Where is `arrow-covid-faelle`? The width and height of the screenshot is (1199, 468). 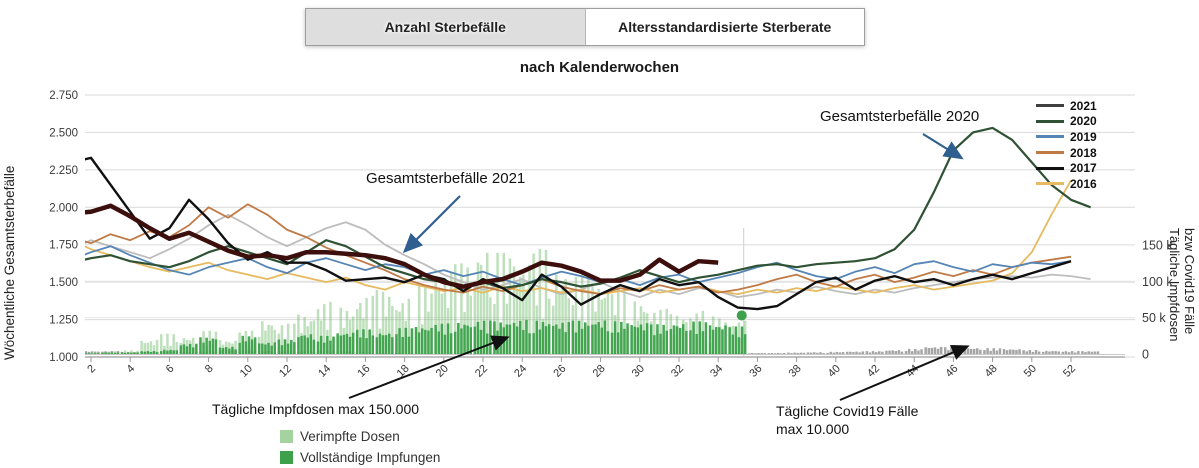 arrow-covid-faelle is located at coordinates (904, 373).